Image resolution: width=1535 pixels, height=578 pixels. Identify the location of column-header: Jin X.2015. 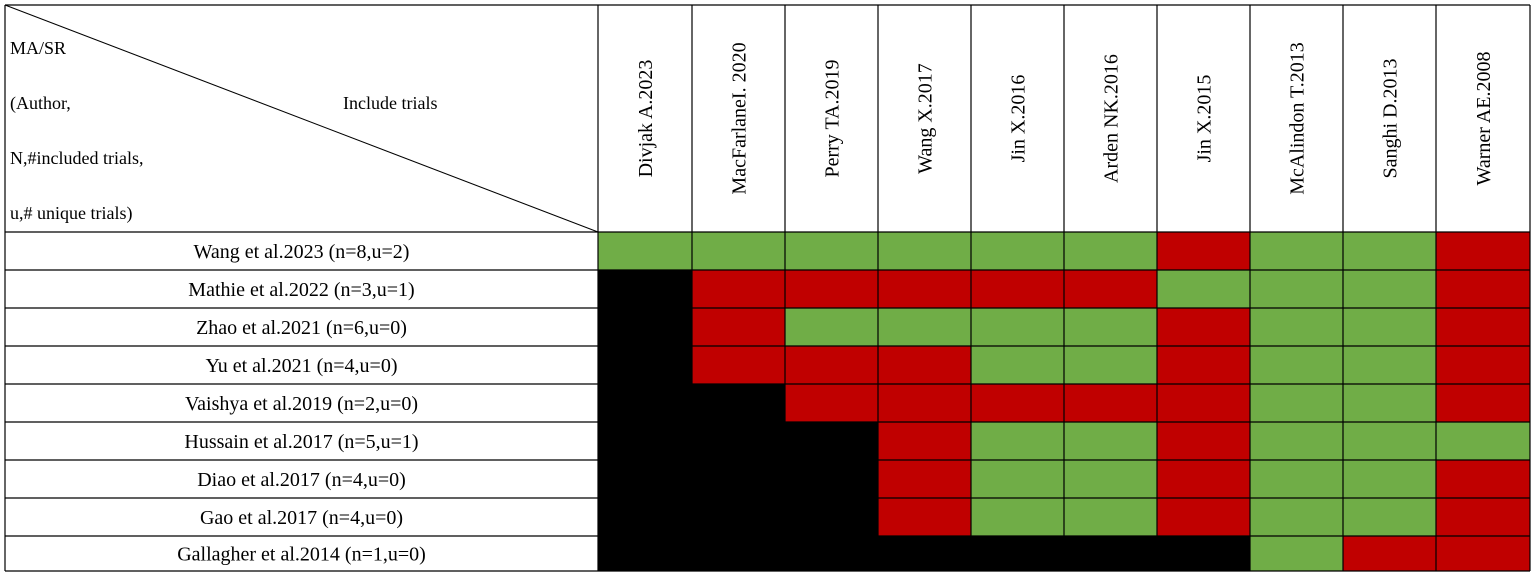
(1205, 119).